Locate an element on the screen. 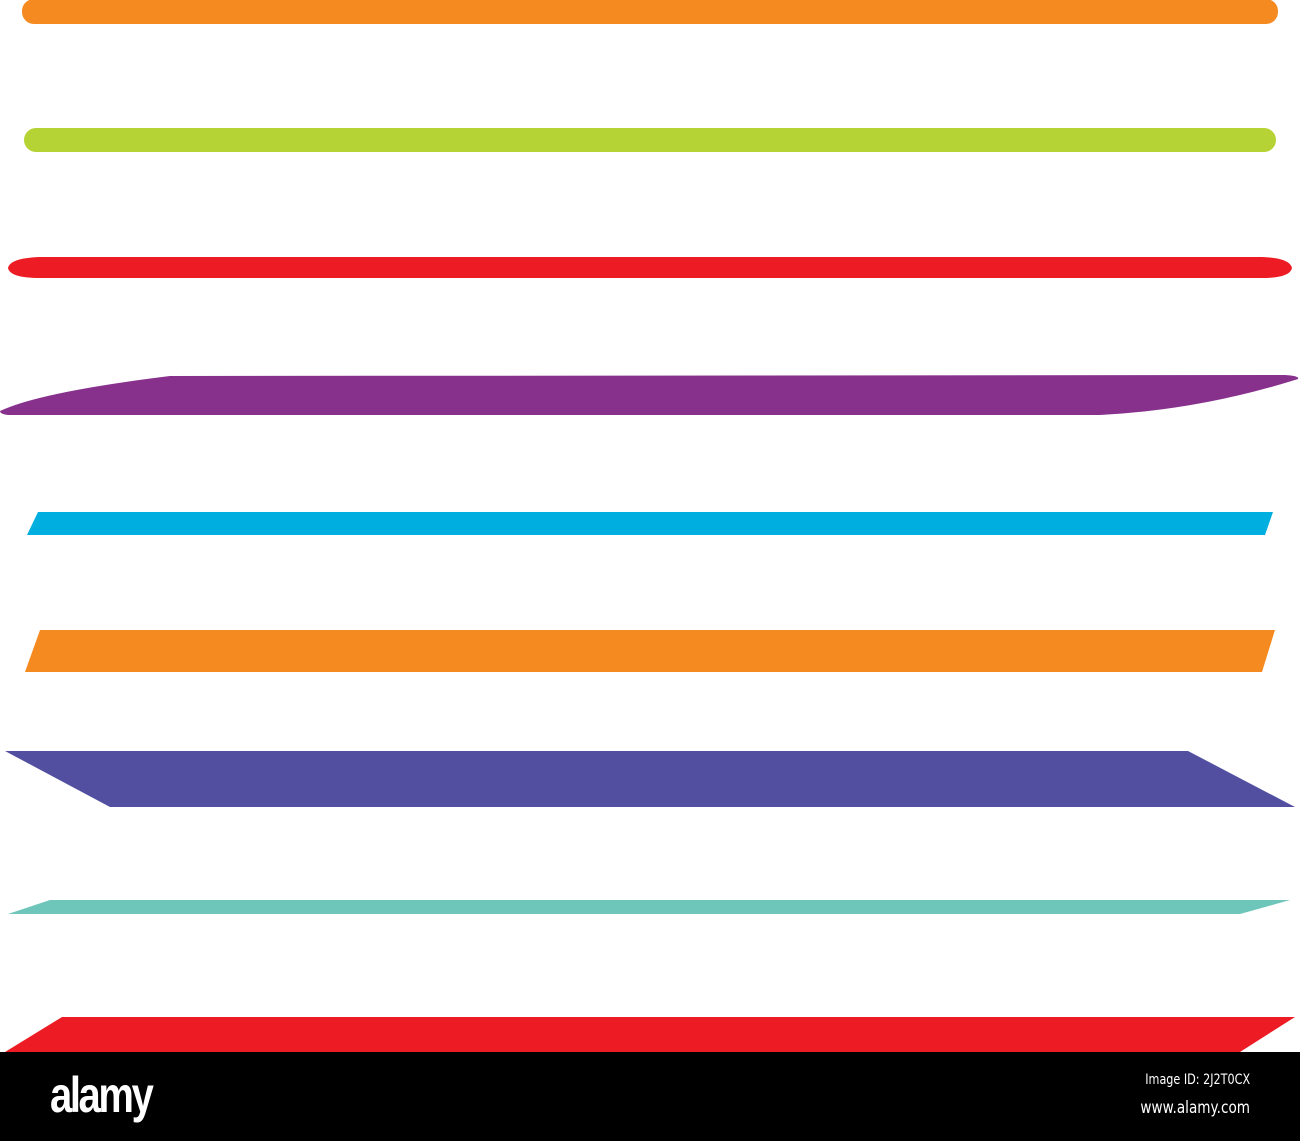 The height and width of the screenshot is (1141, 1300). stroke-blue-slanted is located at coordinates (650, 523).